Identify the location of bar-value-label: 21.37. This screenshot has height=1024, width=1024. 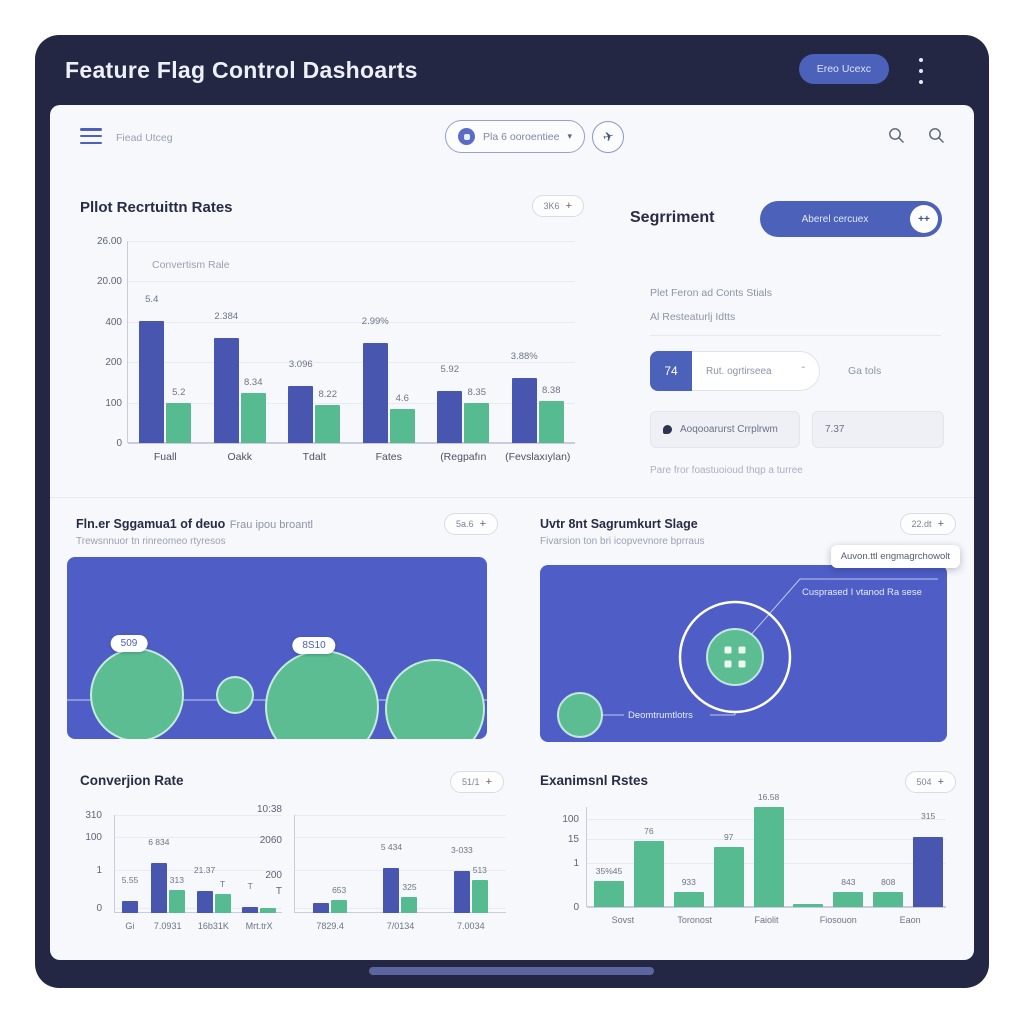
(204, 870).